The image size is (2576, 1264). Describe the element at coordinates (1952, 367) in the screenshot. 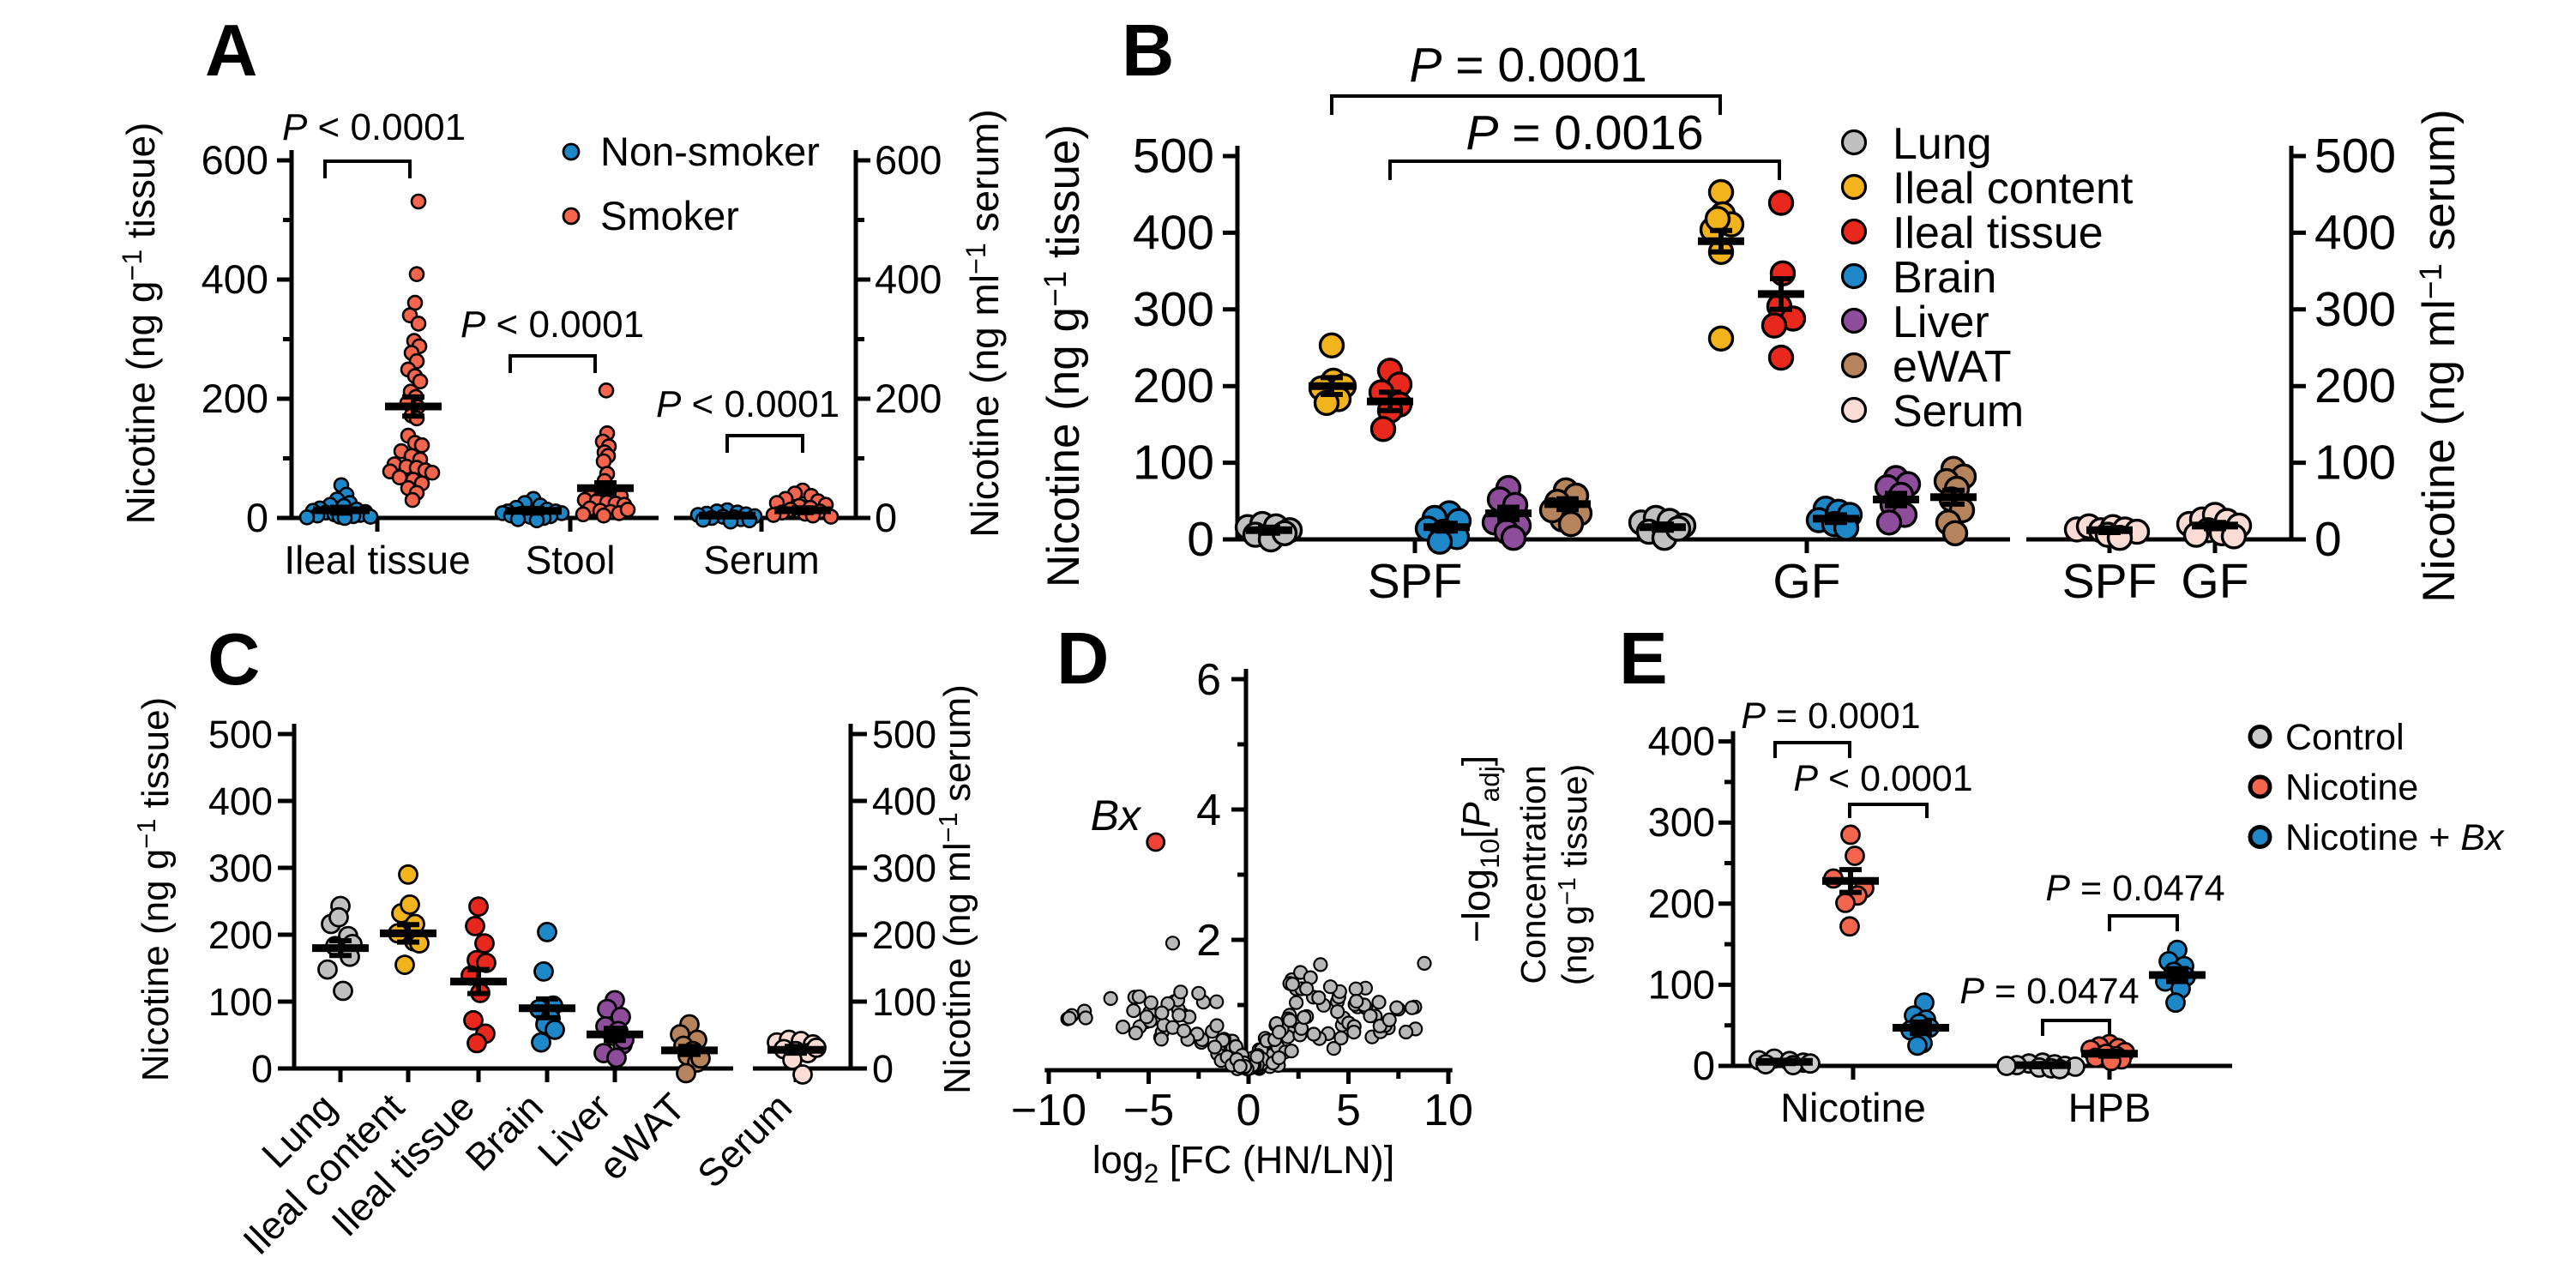

I see `svg-text: eWAT` at that location.